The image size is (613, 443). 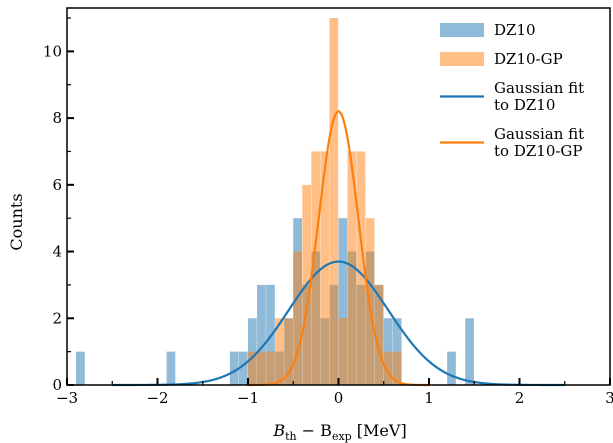 I want to click on y-tick-label: 8, so click(x=57, y=118).